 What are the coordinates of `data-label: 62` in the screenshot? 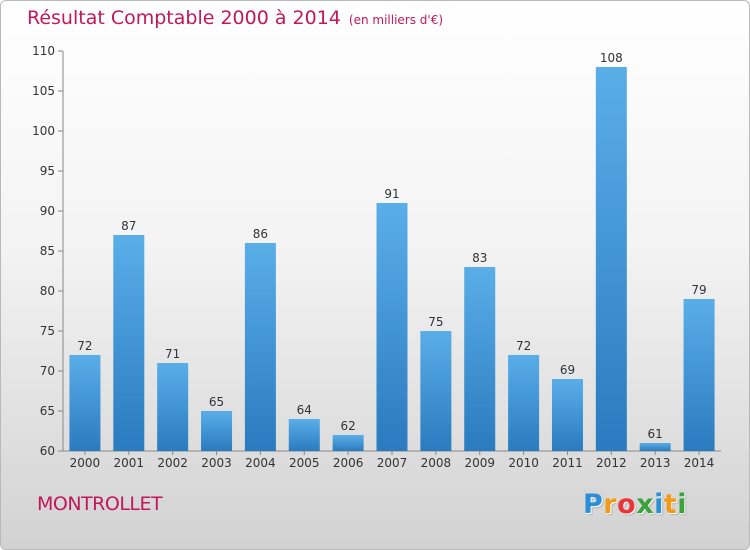 It's located at (347, 426).